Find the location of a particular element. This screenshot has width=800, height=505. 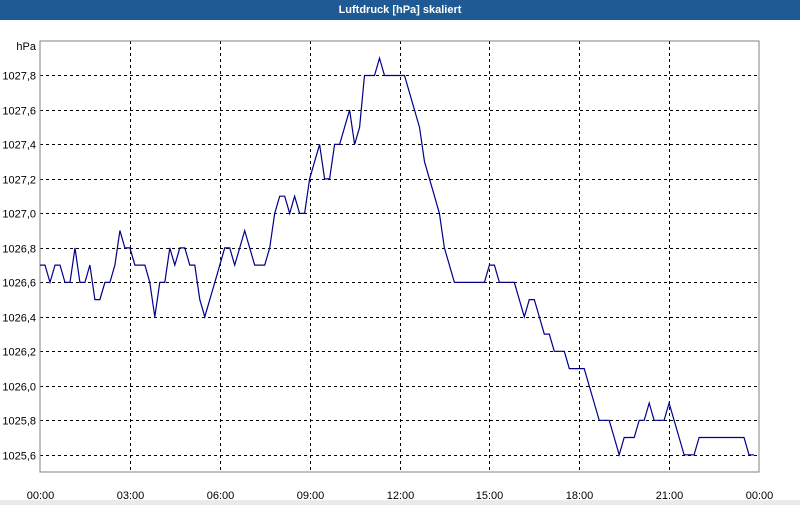

x-tick-time-label: 12:00 is located at coordinates (401, 495).